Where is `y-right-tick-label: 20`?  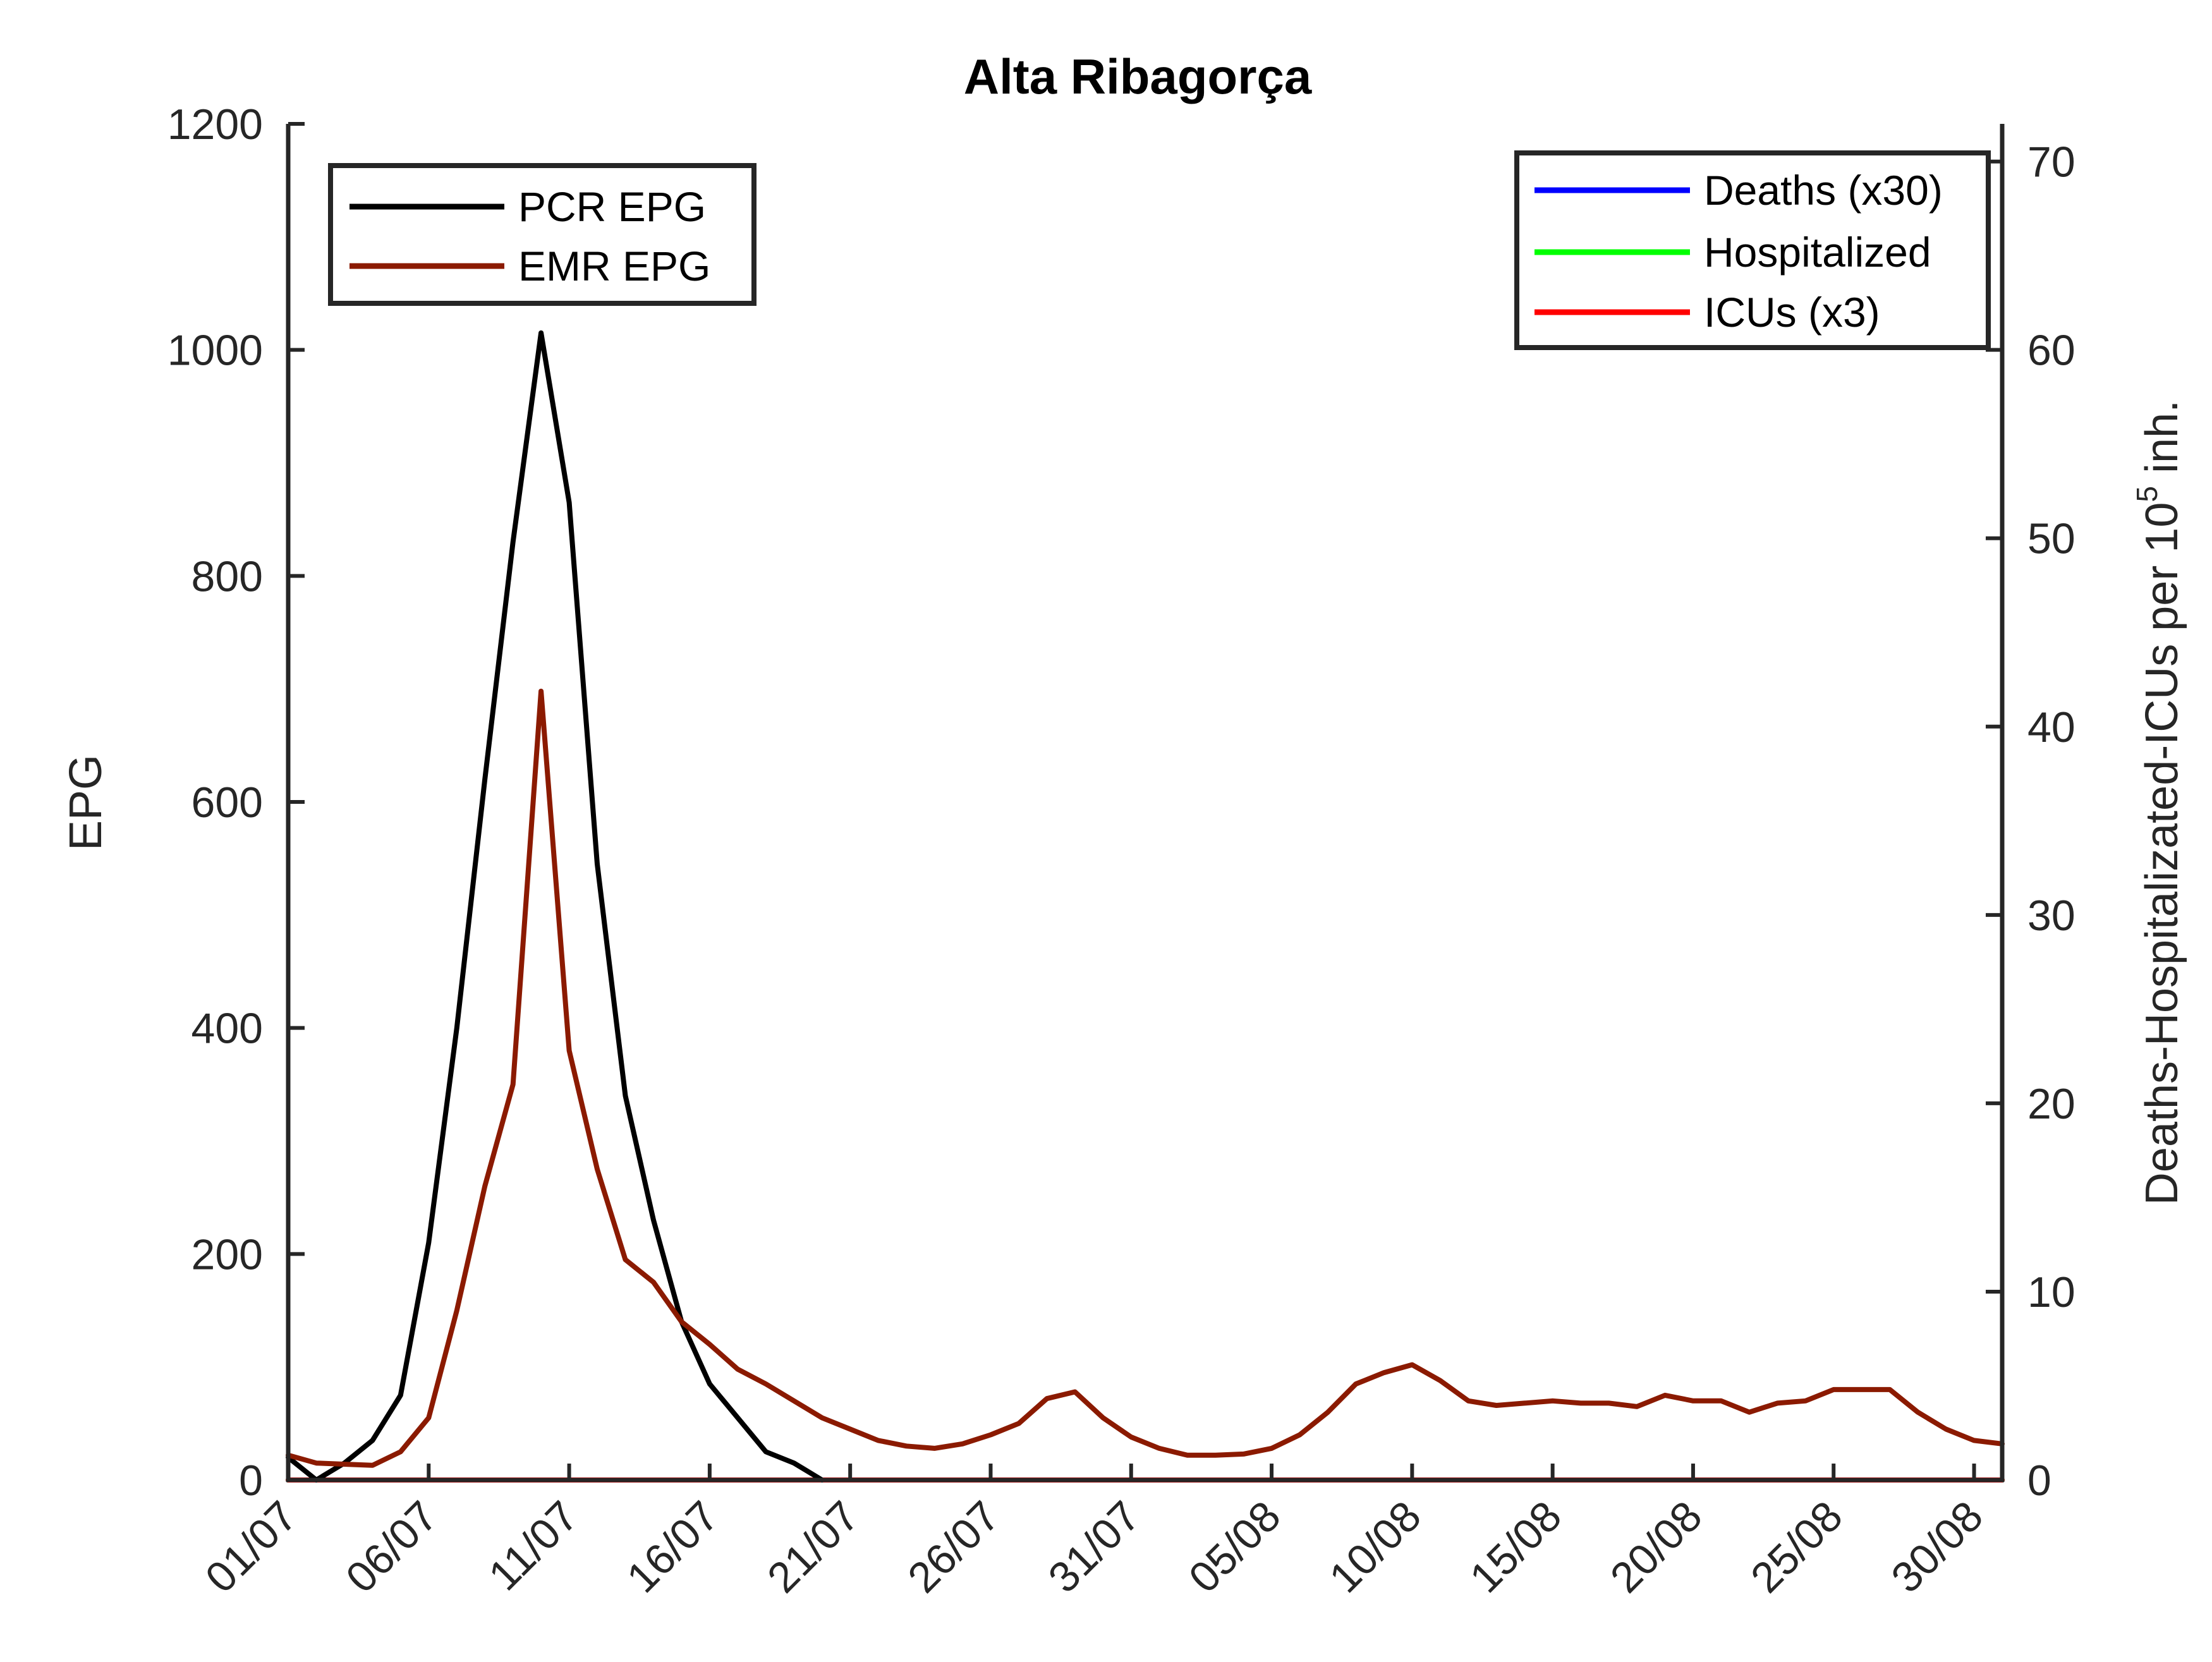 y-right-tick-label: 20 is located at coordinates (2051, 1104).